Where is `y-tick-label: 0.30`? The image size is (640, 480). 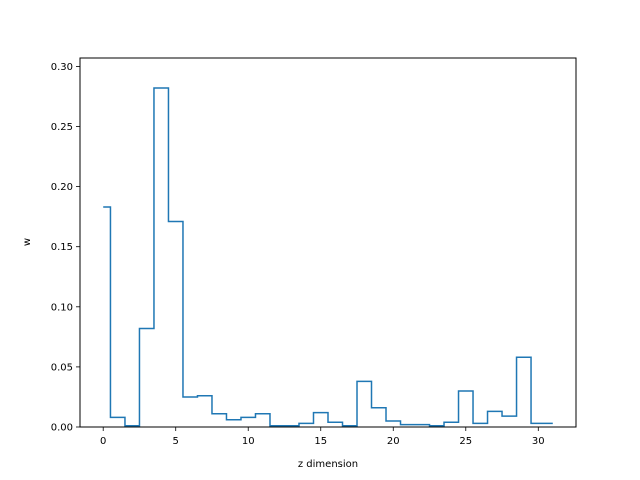
y-tick-label: 0.30 is located at coordinates (62, 67).